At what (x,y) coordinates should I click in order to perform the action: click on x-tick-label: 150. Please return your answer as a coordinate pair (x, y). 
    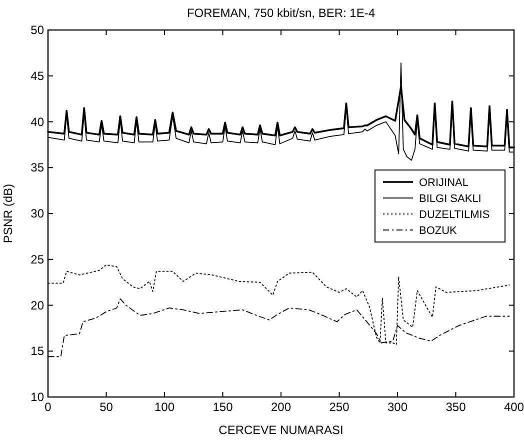
    Looking at the image, I should click on (223, 407).